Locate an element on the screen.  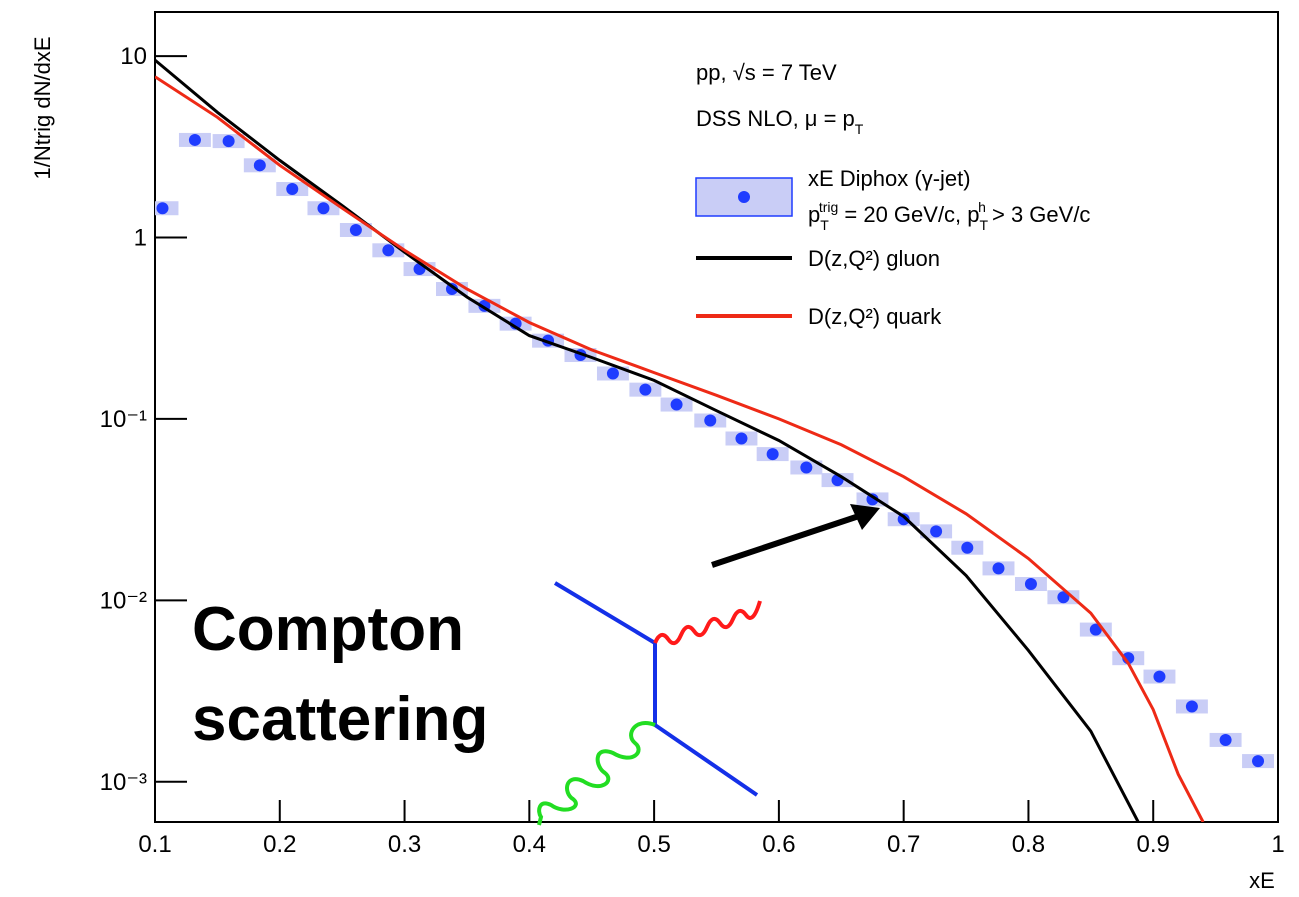
y-tick-label: 10⁻³ is located at coordinates (123, 782).